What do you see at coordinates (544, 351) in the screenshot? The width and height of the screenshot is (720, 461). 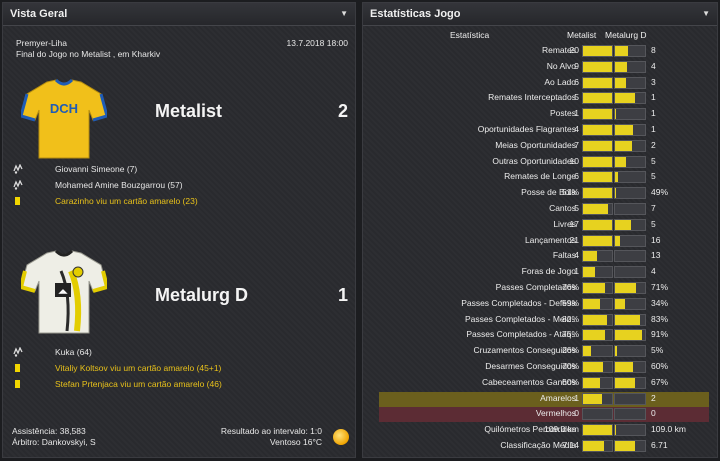 I see `stat-row: Cruzamentos Conseguidos 26% 5%` at bounding box center [544, 351].